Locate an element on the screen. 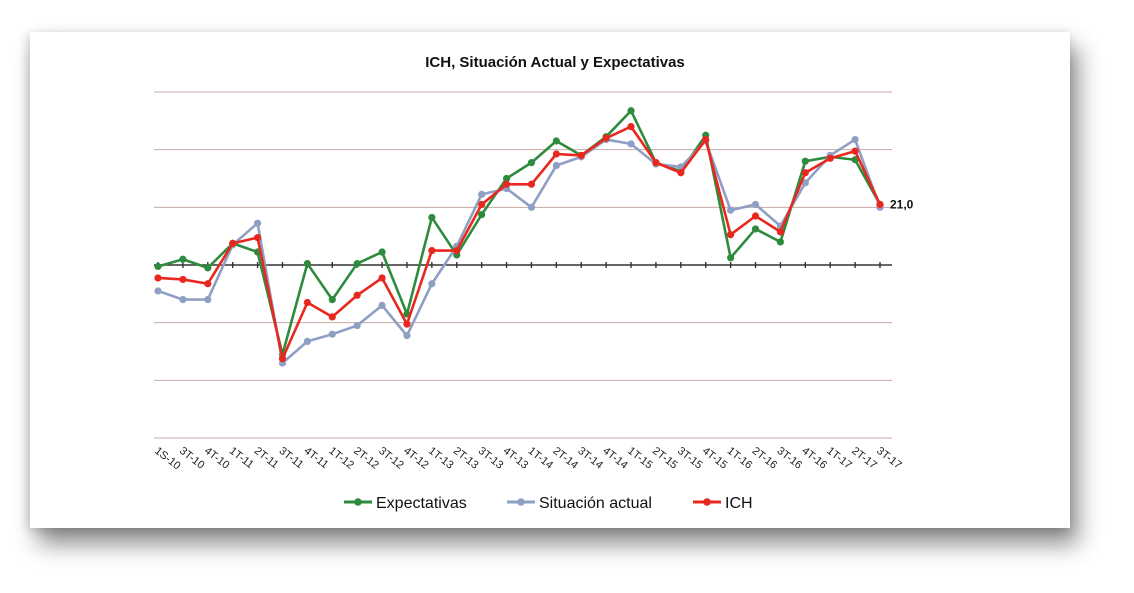 The height and width of the screenshot is (593, 1134). x-tick-label: 1S-10 is located at coordinates (167, 459).